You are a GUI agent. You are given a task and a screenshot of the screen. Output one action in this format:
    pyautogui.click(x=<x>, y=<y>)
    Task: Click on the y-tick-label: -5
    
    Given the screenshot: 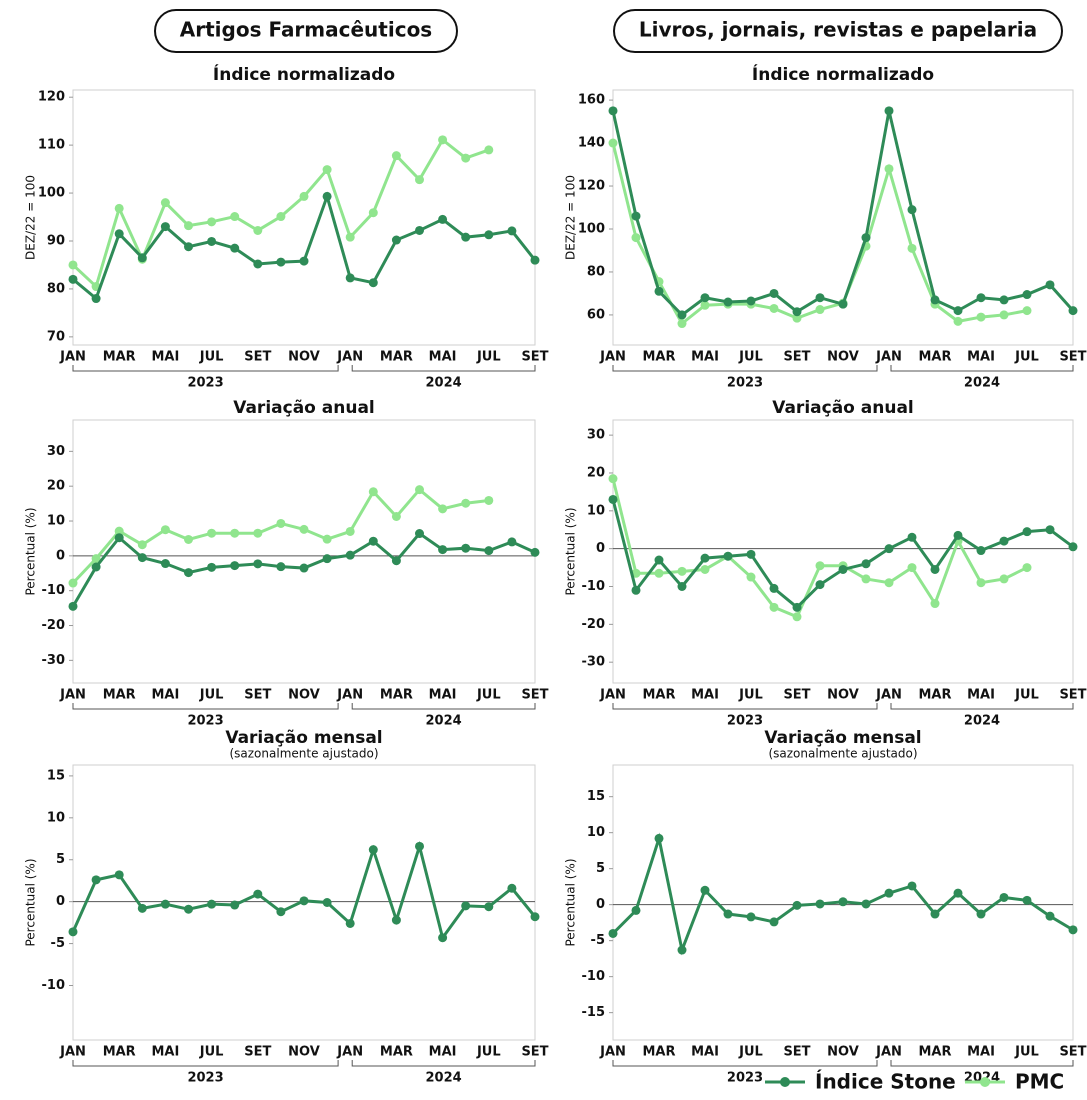 What is the action you would take?
    pyautogui.click(x=58, y=943)
    